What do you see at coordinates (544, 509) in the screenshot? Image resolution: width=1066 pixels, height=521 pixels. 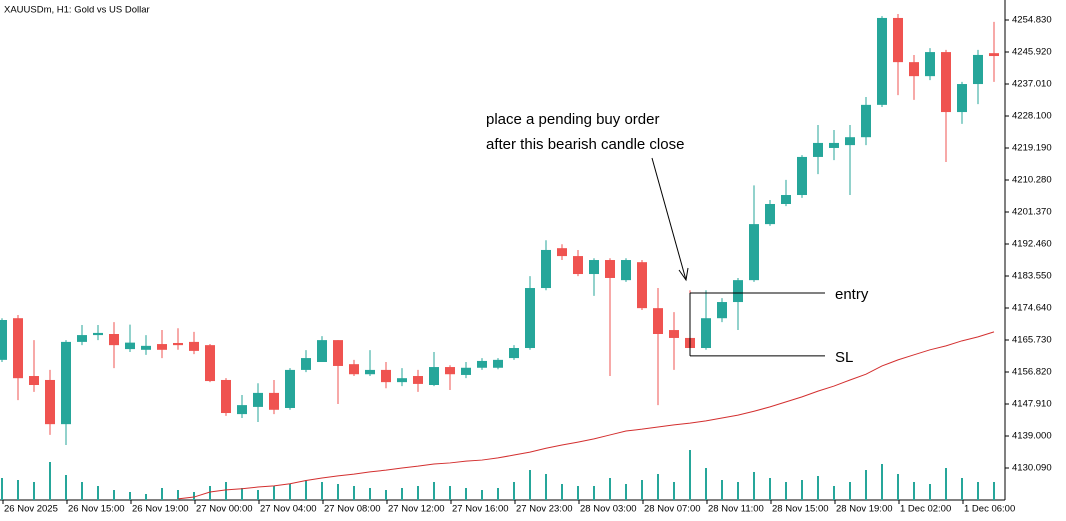 I see `x-tick-label: 27 Nov 23:00` at bounding box center [544, 509].